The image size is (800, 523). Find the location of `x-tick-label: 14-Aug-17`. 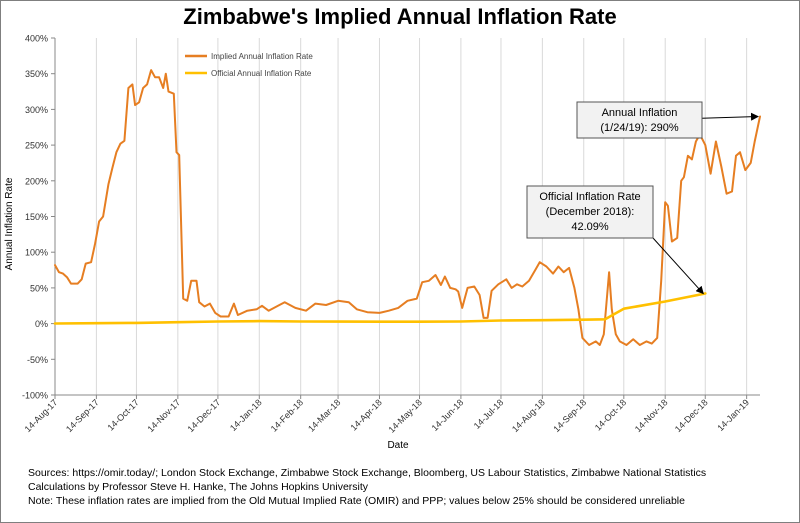

x-tick-label: 14-Aug-17 is located at coordinates (41, 415).